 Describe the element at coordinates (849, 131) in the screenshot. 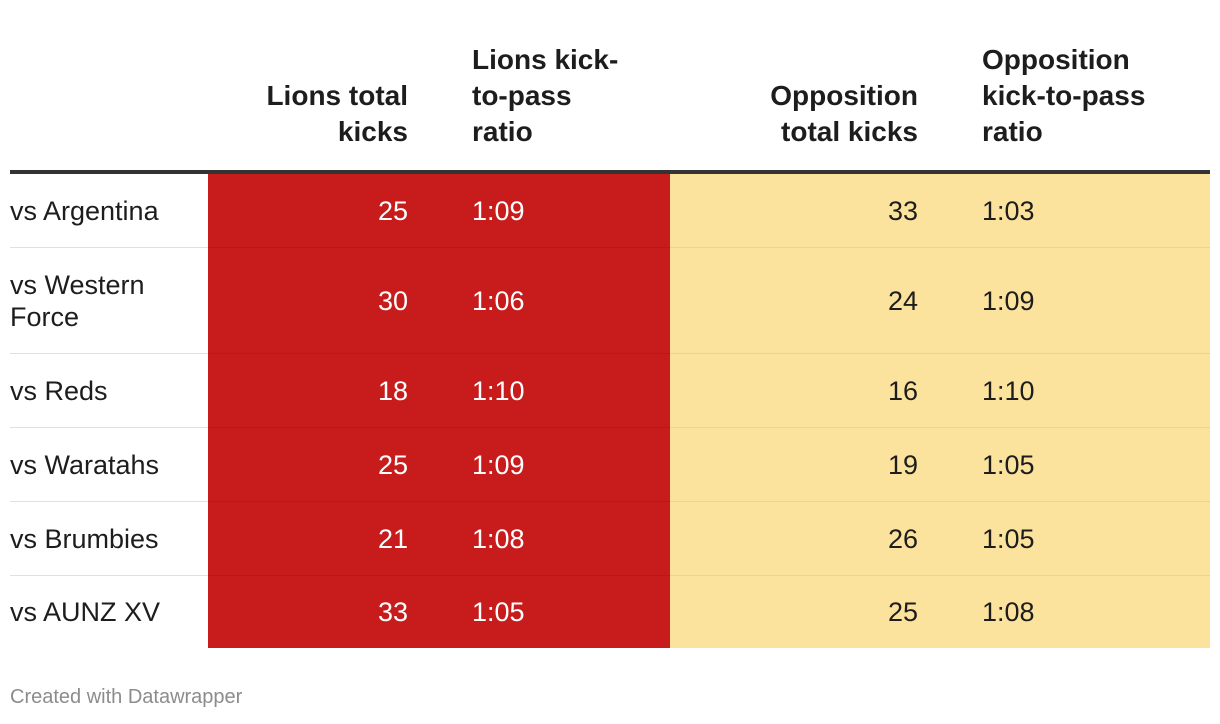

I see `header-line: total kicks` at that location.